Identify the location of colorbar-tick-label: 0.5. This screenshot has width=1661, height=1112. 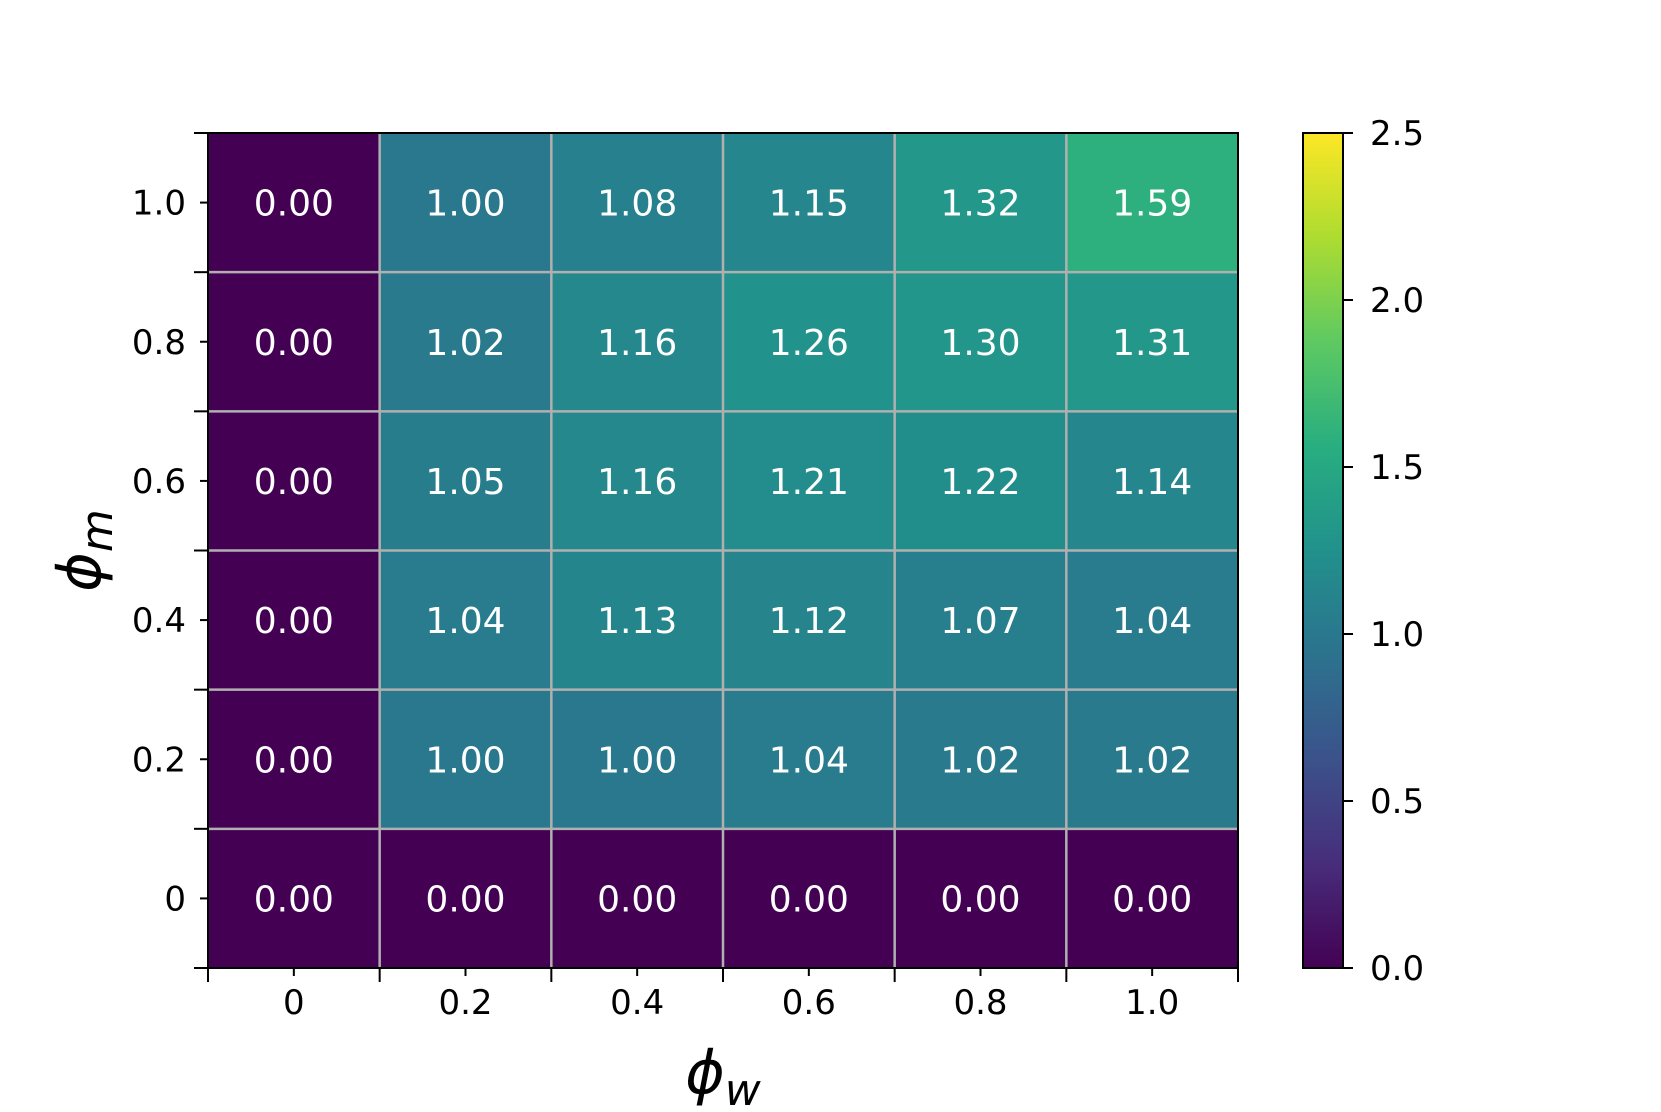
(1397, 802).